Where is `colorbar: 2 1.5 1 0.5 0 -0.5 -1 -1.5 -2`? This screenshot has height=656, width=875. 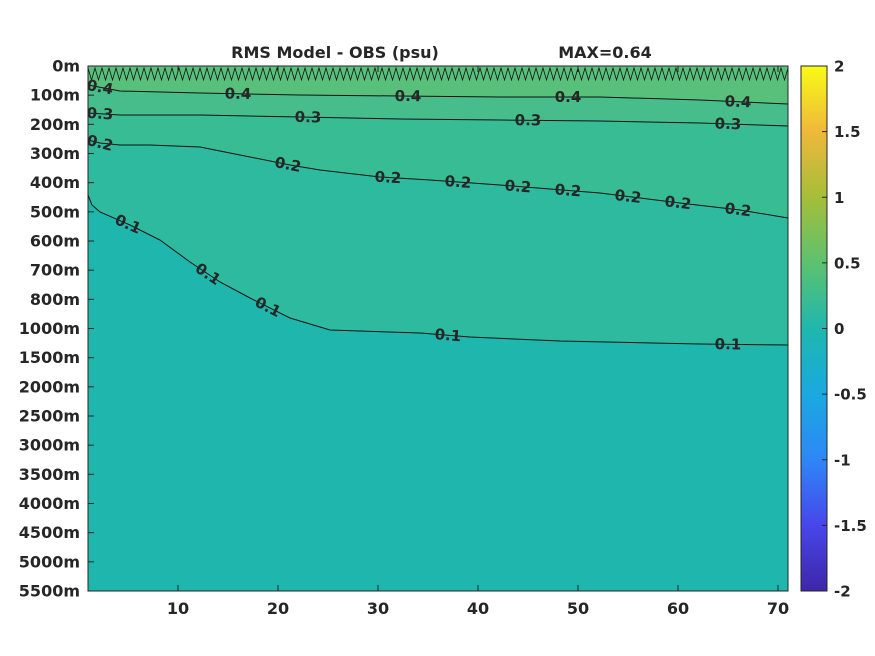
colorbar: 2 1.5 1 0.5 0 -0.5 -1 -1.5 -2 is located at coordinates (833, 329).